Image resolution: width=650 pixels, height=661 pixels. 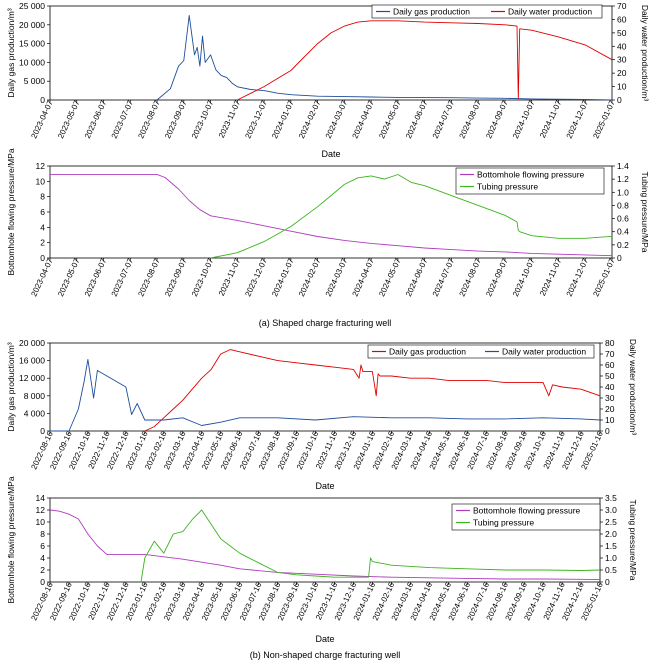 I want to click on a-production-x-tick-label: 2024-01-07, so click(x=283, y=119).